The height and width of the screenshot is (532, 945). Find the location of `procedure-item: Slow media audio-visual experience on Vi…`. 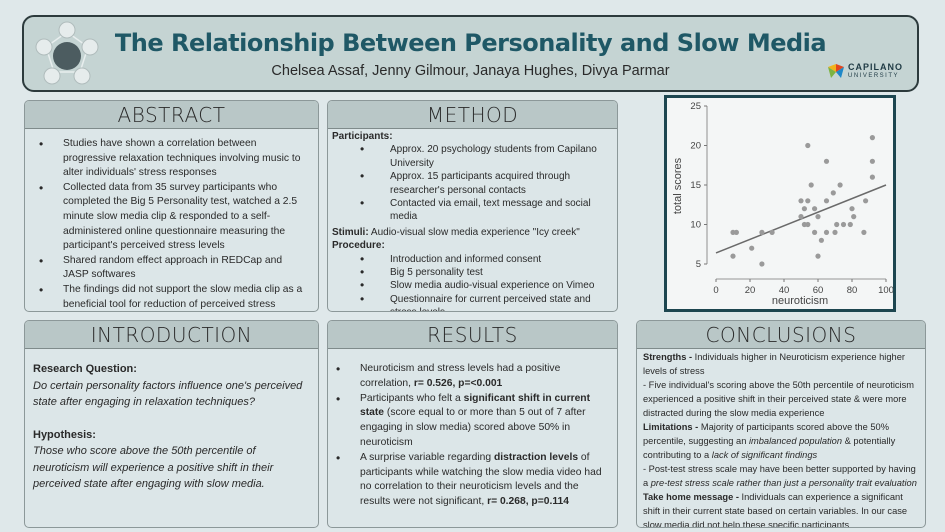

procedure-item: Slow media audio-visual experience on Vi… is located at coordinates (472, 286).